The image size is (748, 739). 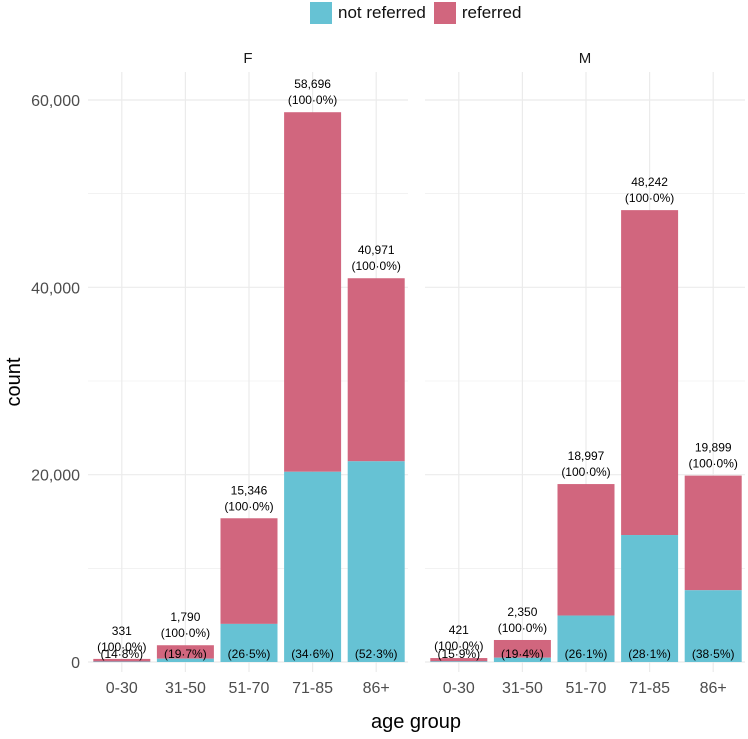 I want to click on facet-label-M: M, so click(x=585, y=58).